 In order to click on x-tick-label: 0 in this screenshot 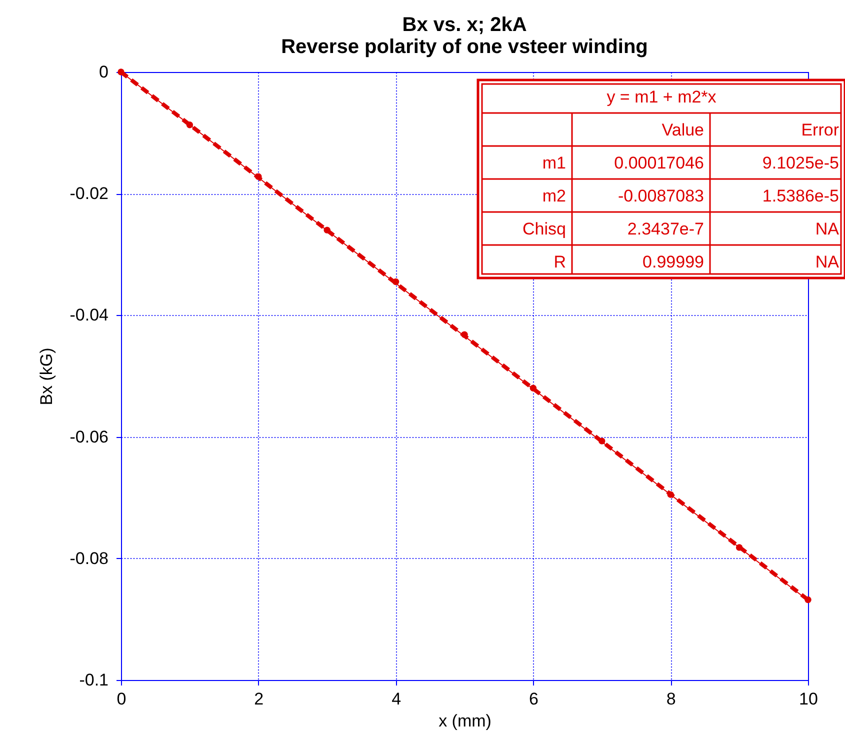, I will do `click(121, 699)`.